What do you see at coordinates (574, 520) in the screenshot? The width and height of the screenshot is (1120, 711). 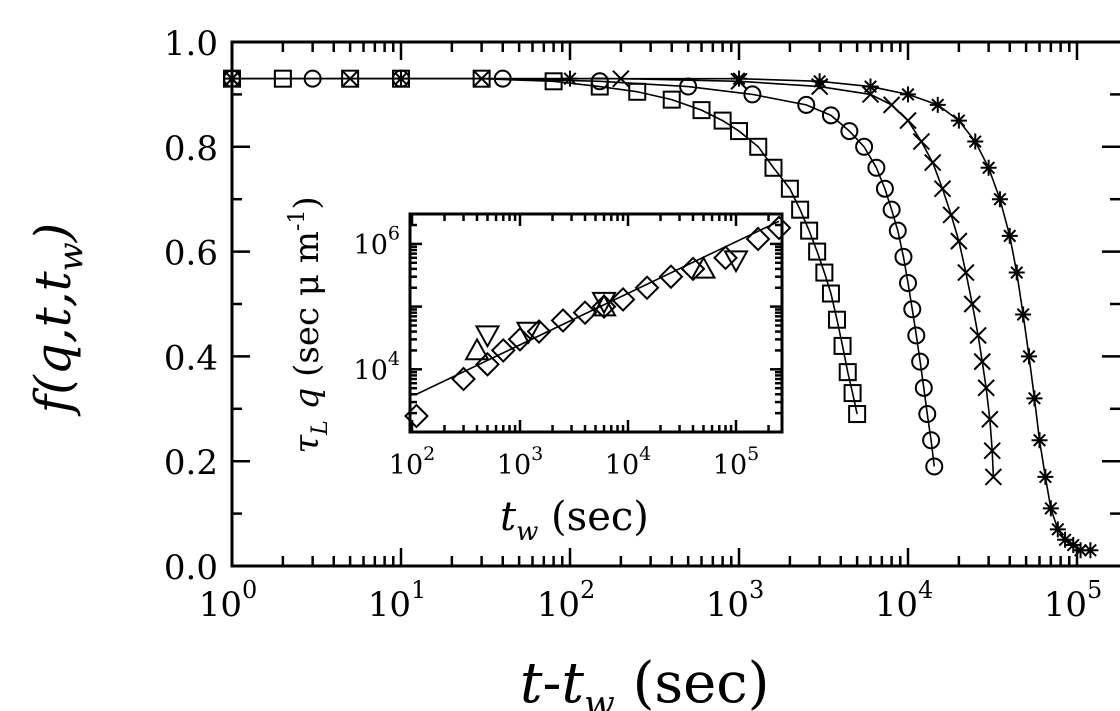 I see `inset-x-axis-label: tw (sec)` at bounding box center [574, 520].